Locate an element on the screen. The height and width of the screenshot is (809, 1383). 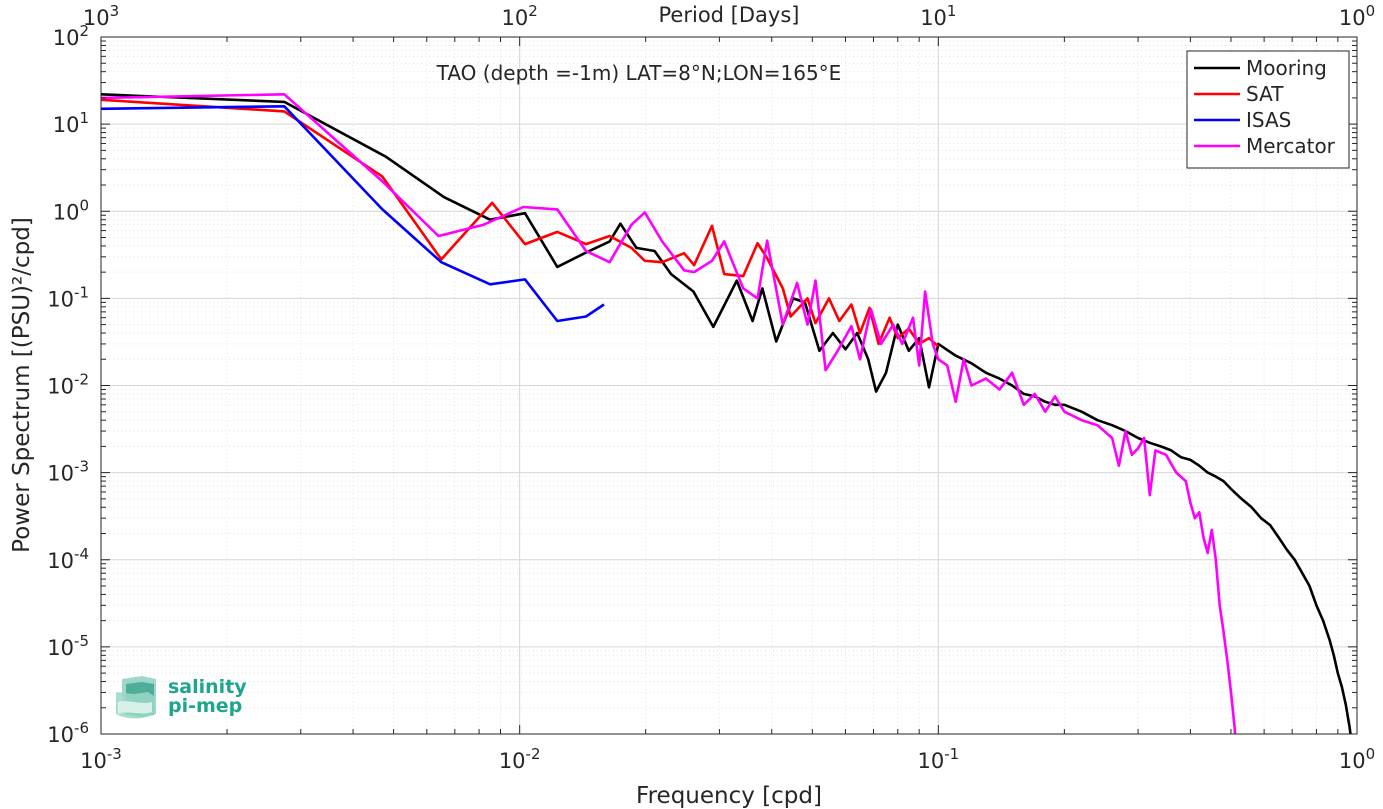
legend-label-mooring: Mooring is located at coordinates (1286, 68).